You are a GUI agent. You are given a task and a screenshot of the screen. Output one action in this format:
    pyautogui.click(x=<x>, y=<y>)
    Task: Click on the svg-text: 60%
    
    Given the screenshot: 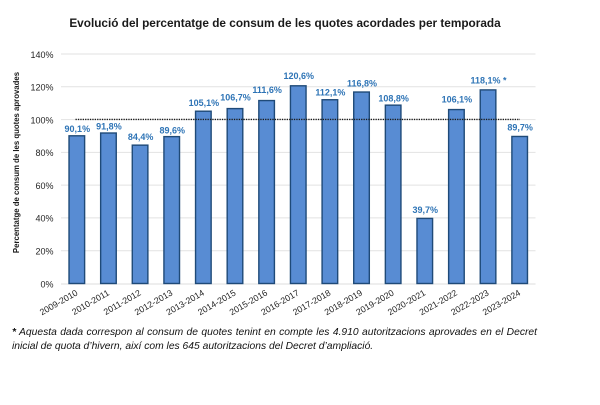 What is the action you would take?
    pyautogui.click(x=44, y=186)
    